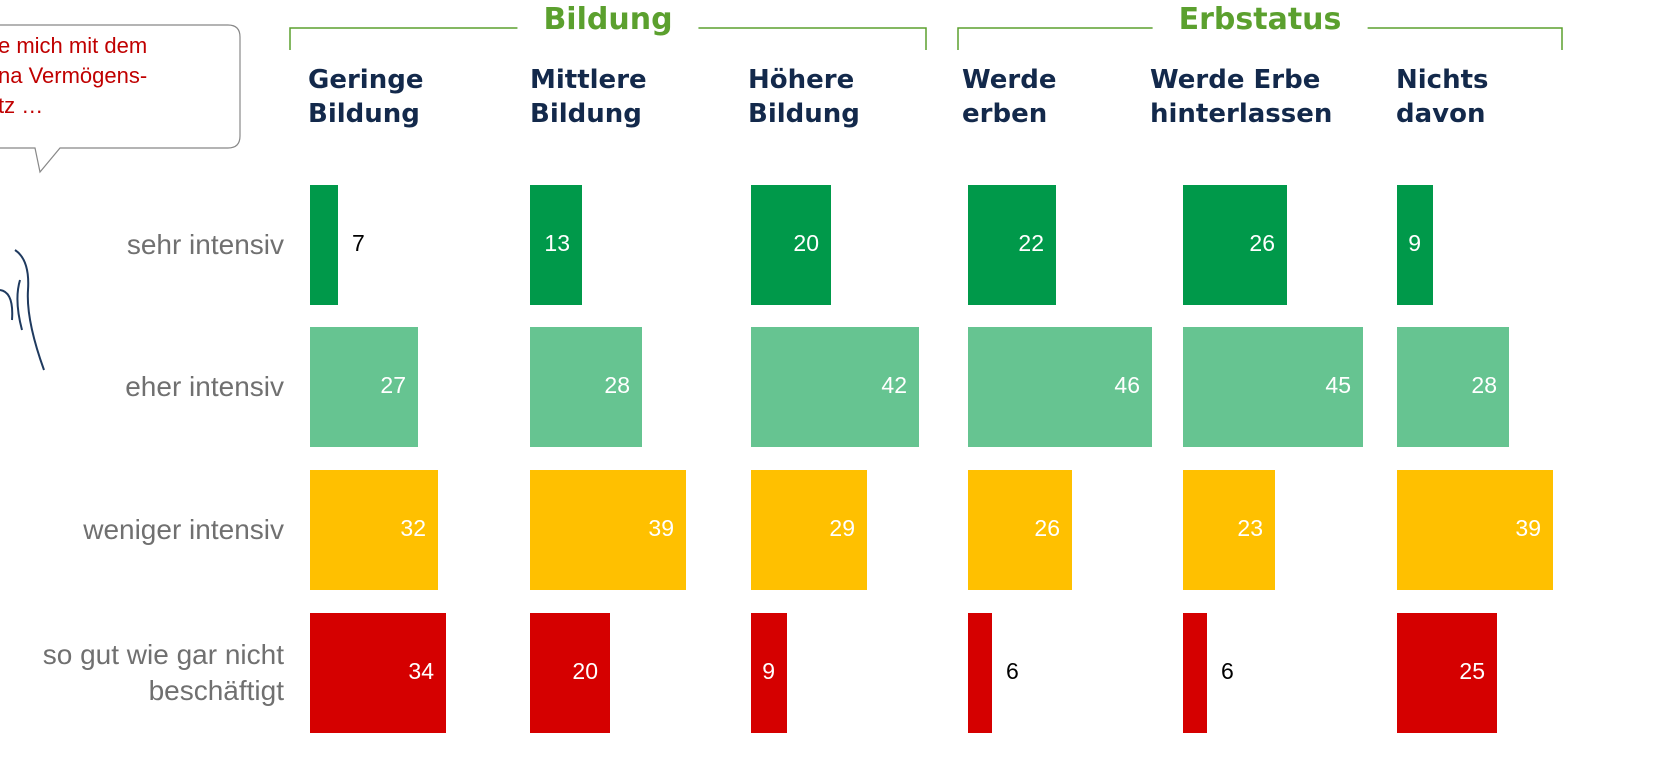 This screenshot has height=784, width=1677. I want to click on callout-line: e mich mit dem, so click(74, 45).